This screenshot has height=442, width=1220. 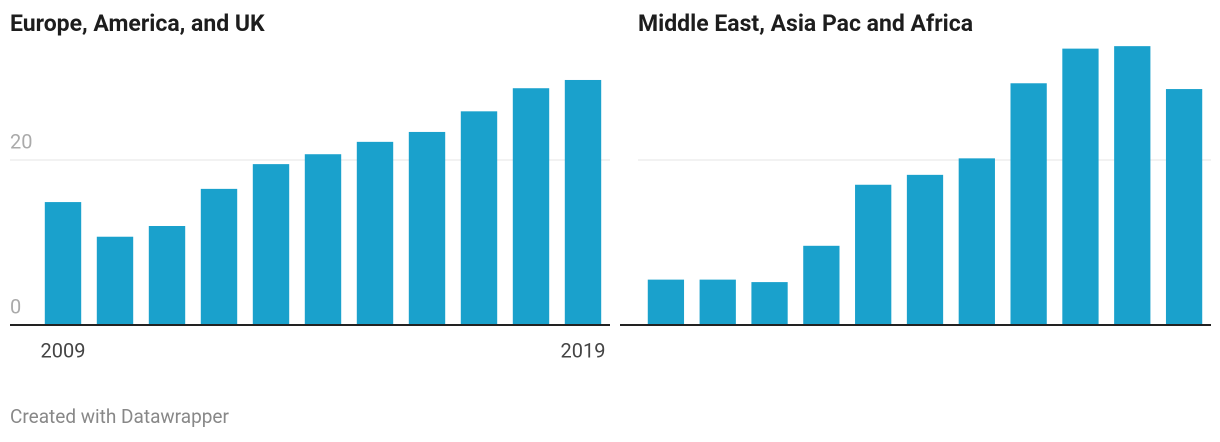 What do you see at coordinates (63, 350) in the screenshot?
I see `x-tick-label: 2009` at bounding box center [63, 350].